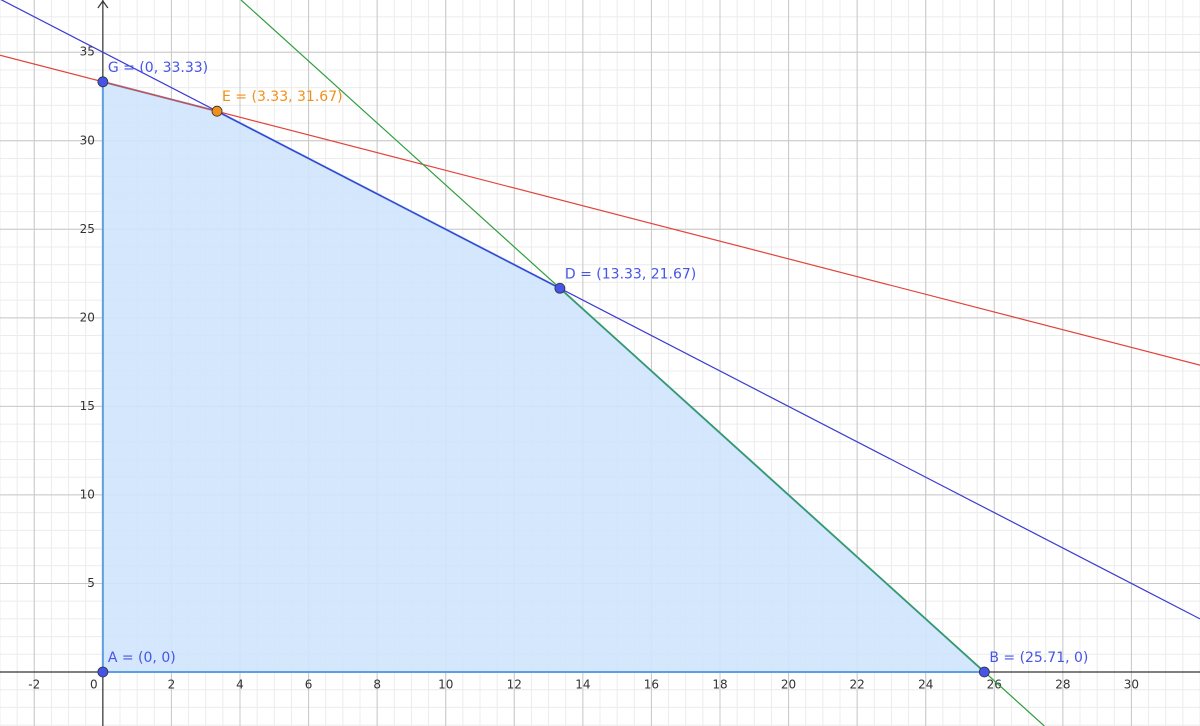 Image resolution: width=1200 pixels, height=726 pixels. I want to click on x-tick-label: 24, so click(925, 684).